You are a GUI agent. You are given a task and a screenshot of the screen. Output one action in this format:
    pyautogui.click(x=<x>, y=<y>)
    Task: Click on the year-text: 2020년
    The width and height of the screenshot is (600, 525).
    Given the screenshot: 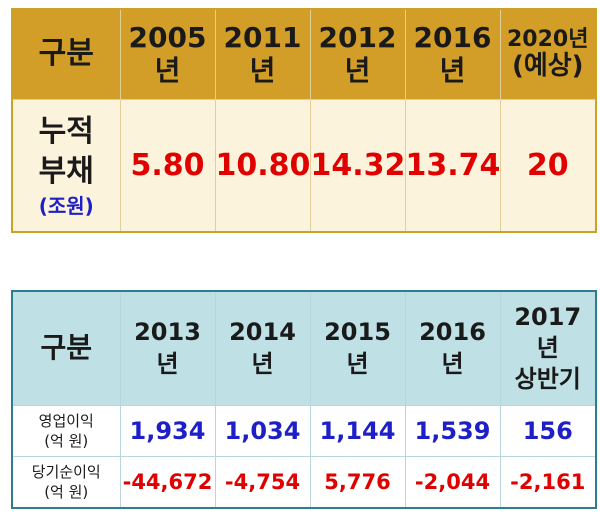 What is the action you would take?
    pyautogui.click(x=548, y=39)
    